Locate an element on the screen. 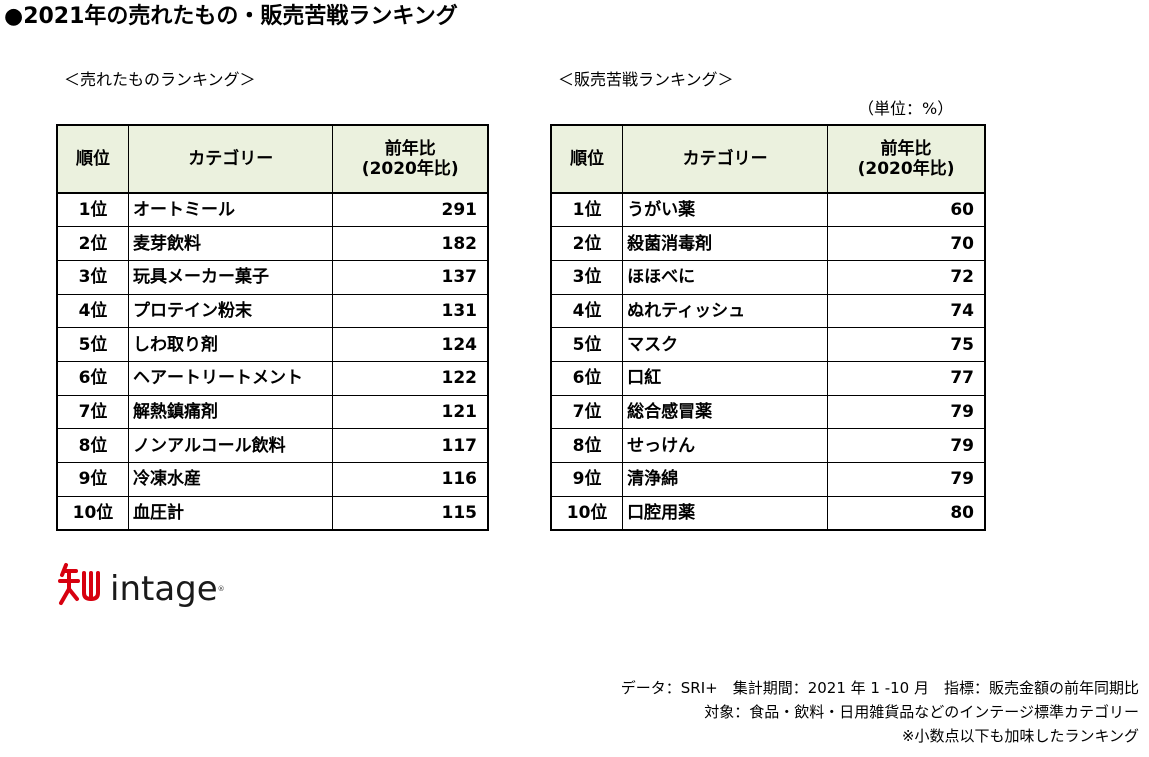  yoy-value-cell: 124 is located at coordinates (410, 344).